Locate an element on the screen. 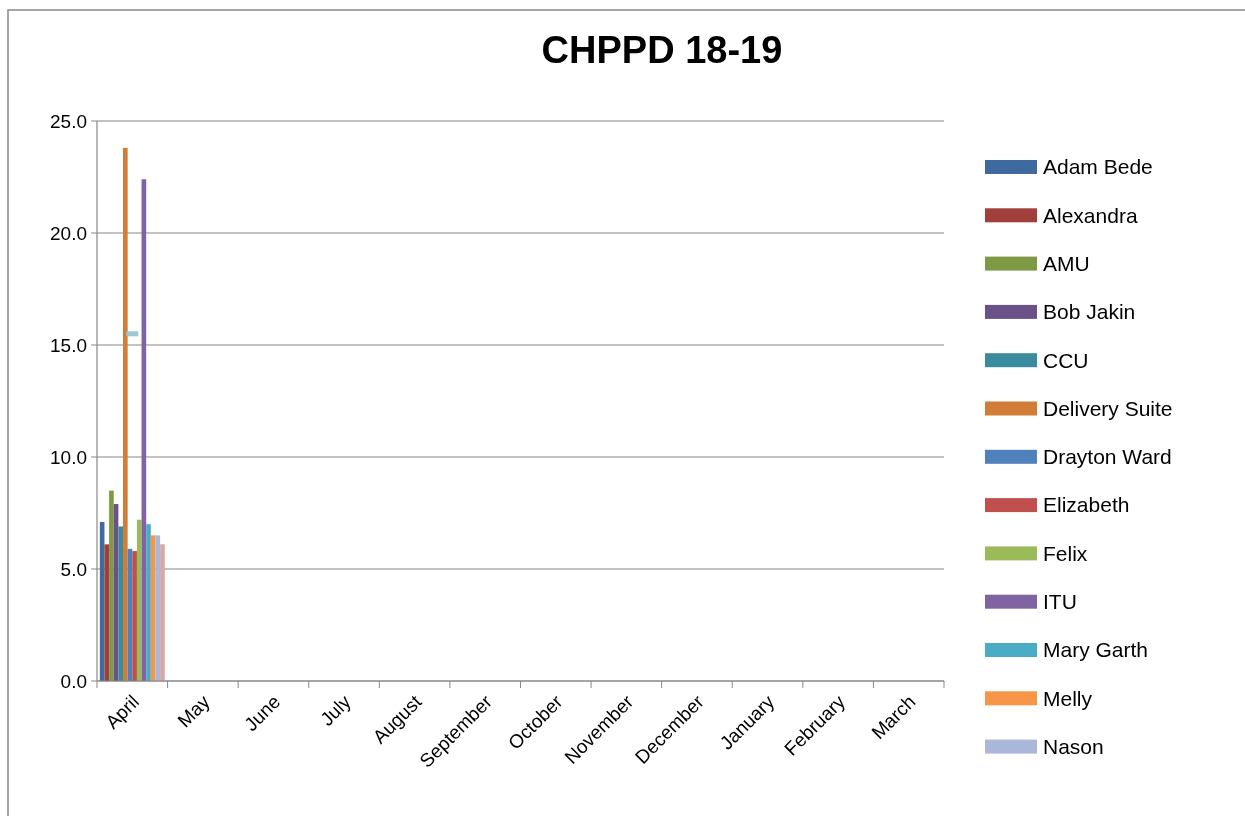 This screenshot has width=1245, height=816. y-tick-label: 10.0 is located at coordinates (68, 457).